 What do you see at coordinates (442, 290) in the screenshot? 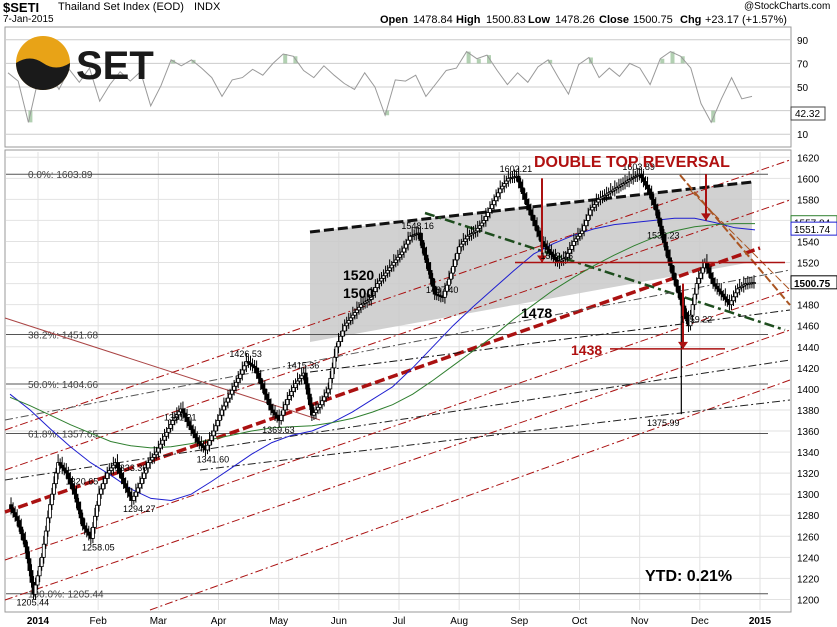
I see `price-point-label: 1487.40` at bounding box center [442, 290].